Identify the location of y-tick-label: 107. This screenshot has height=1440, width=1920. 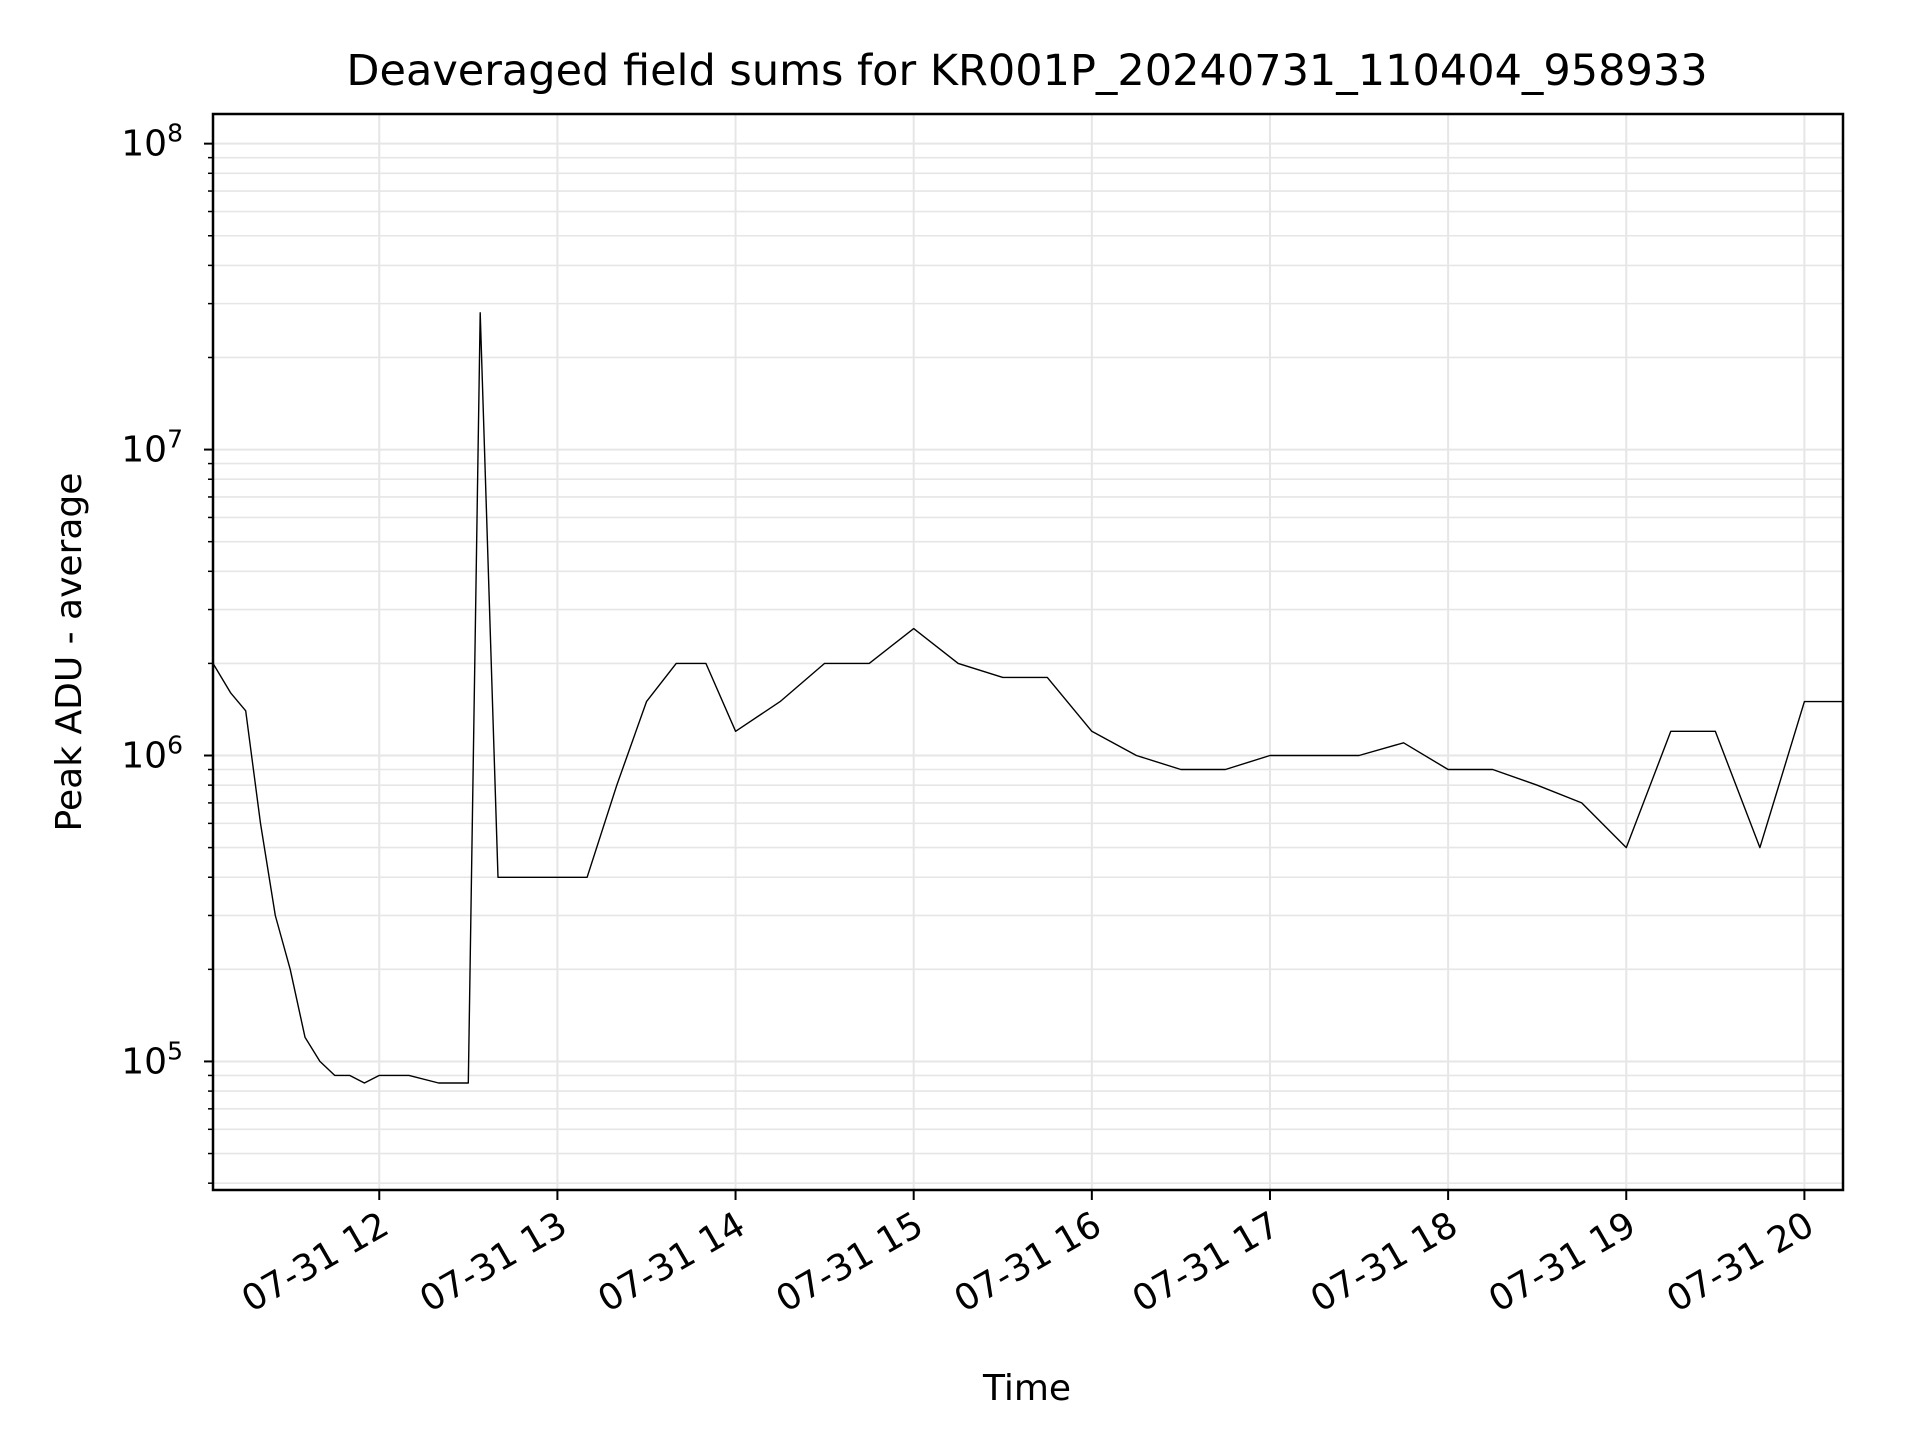
(152, 448).